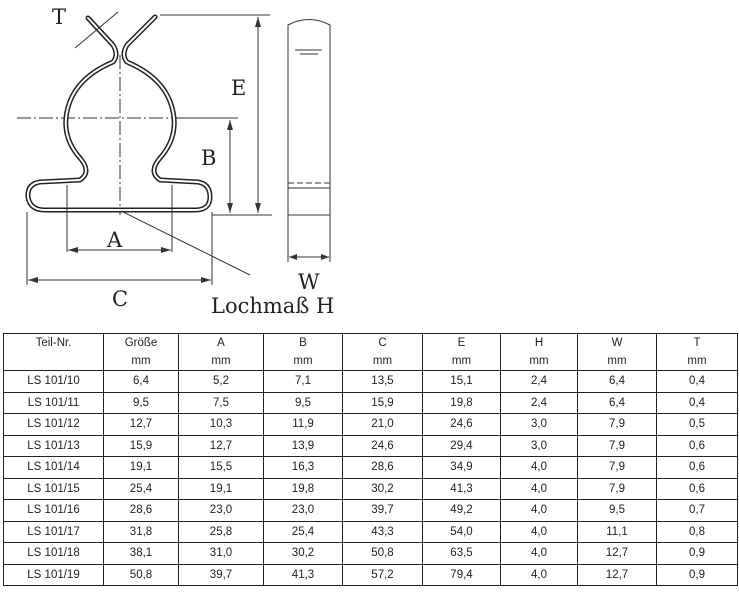 The image size is (739, 595). What do you see at coordinates (617, 342) in the screenshot?
I see `column-header: W` at bounding box center [617, 342].